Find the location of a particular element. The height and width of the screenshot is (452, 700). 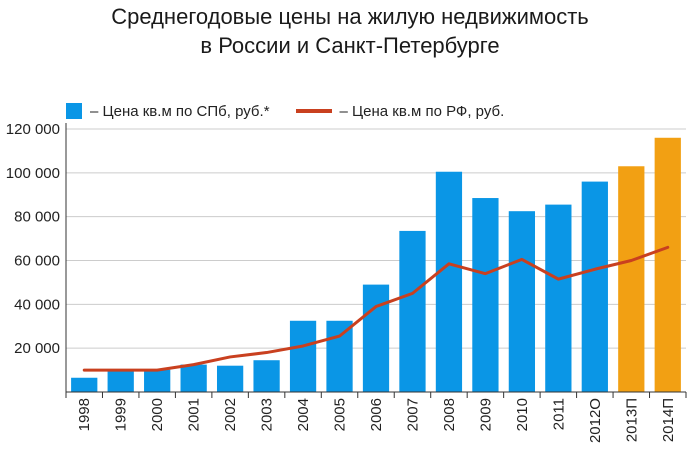

x-tick-label: 2014П is located at coordinates (668, 420).